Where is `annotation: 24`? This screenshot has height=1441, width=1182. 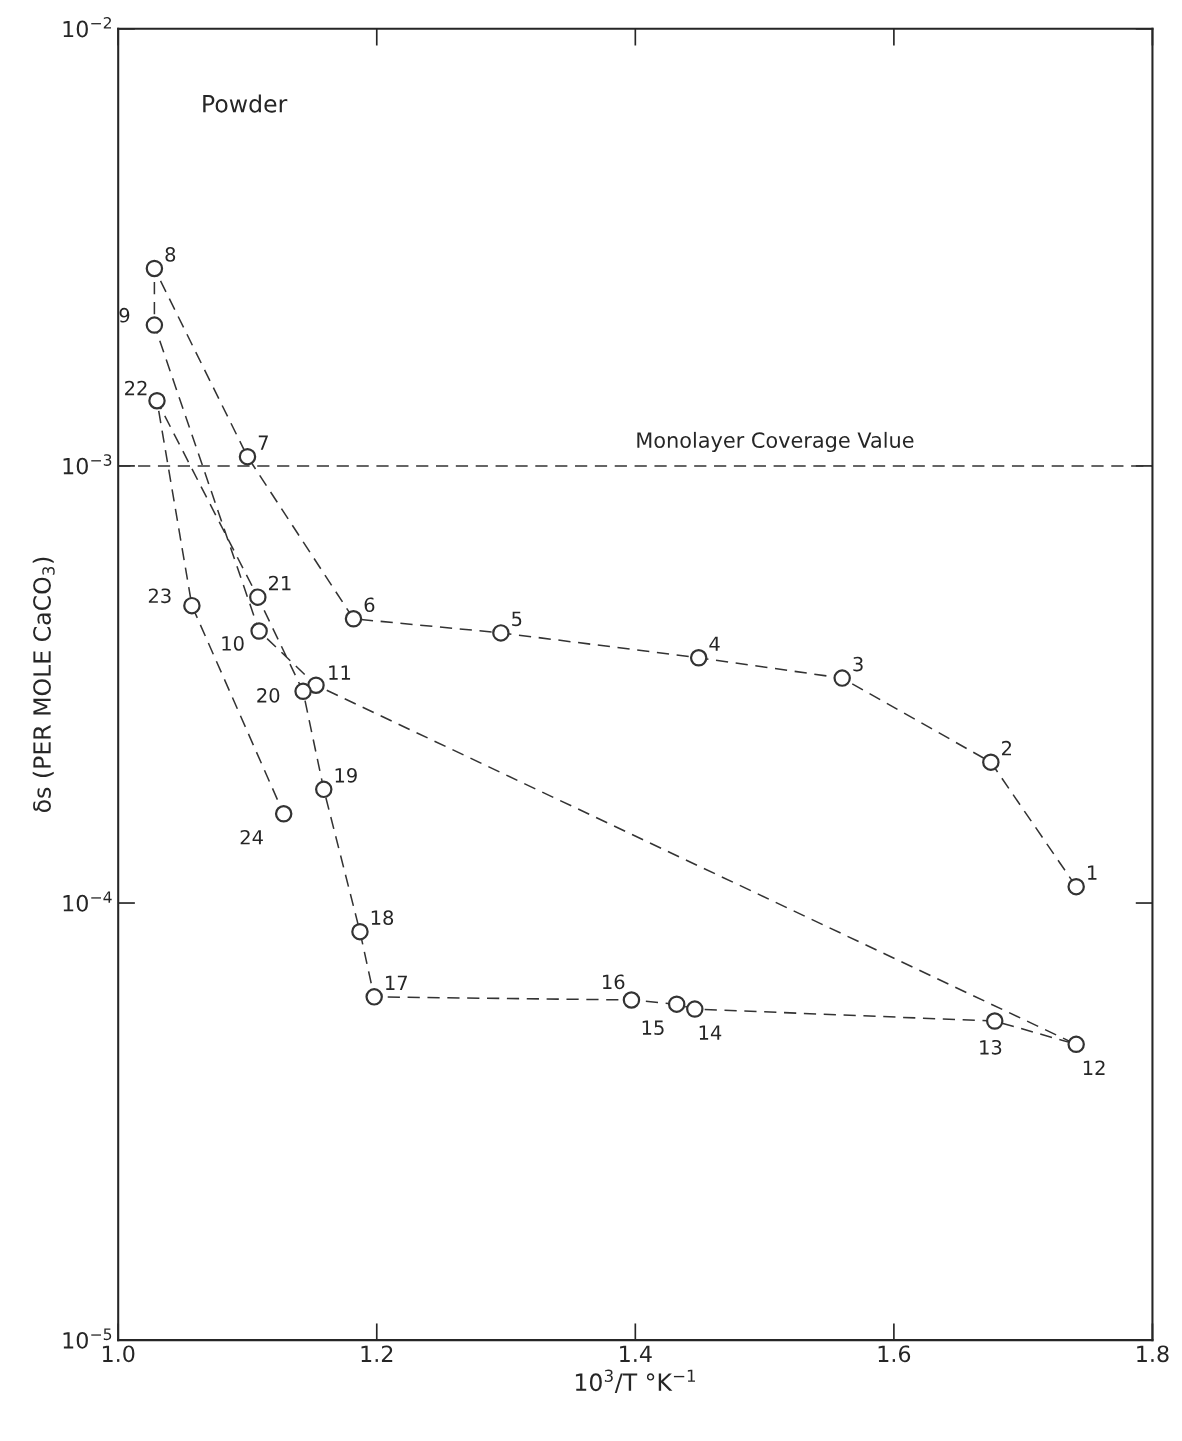 annotation: 24 is located at coordinates (251, 837).